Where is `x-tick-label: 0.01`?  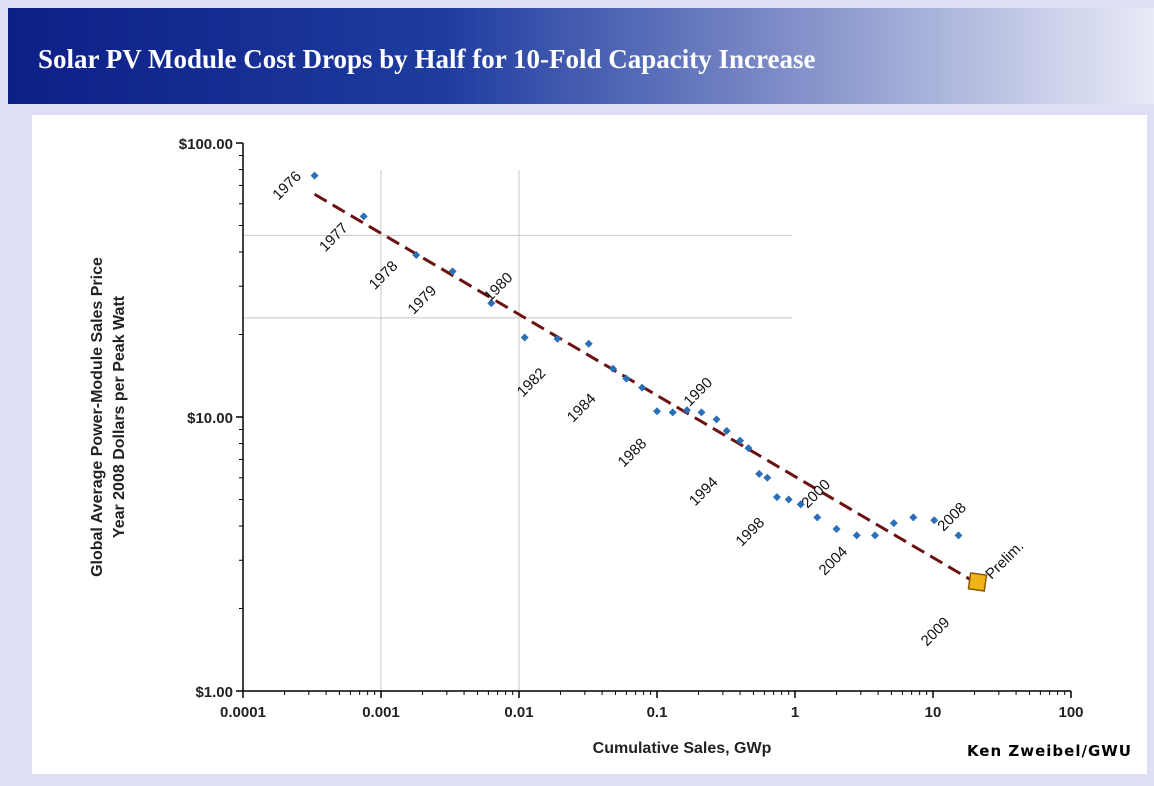
x-tick-label: 0.01 is located at coordinates (518, 712).